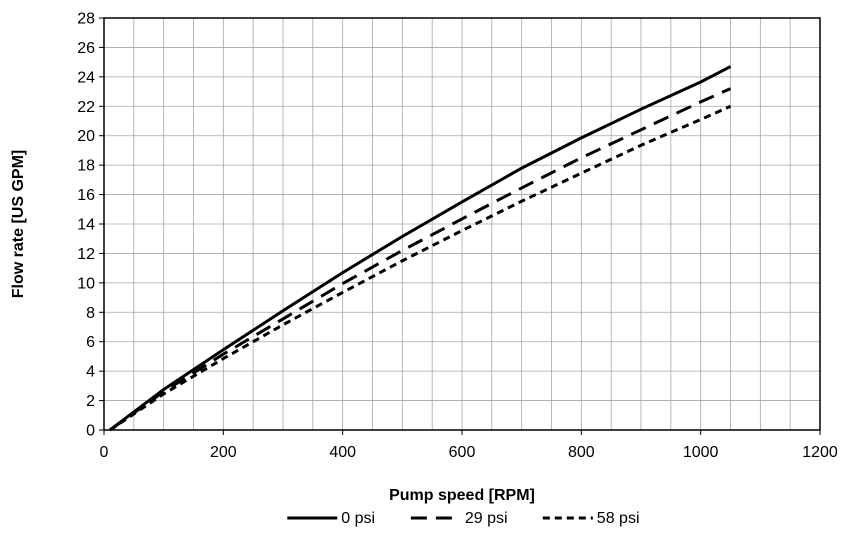  What do you see at coordinates (618, 518) in the screenshot?
I see `legend-label-2: 58 psi` at bounding box center [618, 518].